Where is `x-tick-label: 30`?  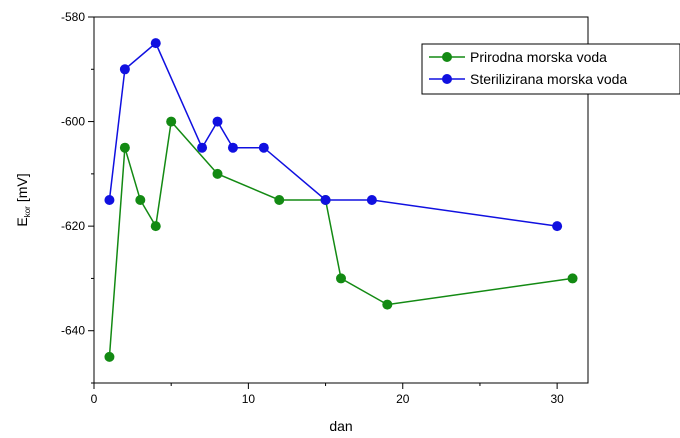
x-tick-label: 30 is located at coordinates (557, 399).